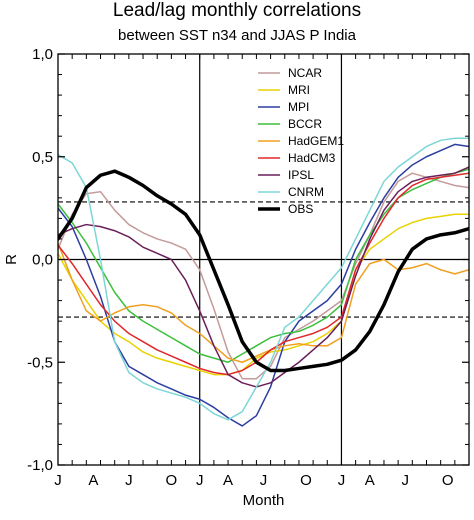 This screenshot has height=520, width=474. Describe the element at coordinates (40, 465) in the screenshot. I see `y-tick-label: -1,0` at that location.